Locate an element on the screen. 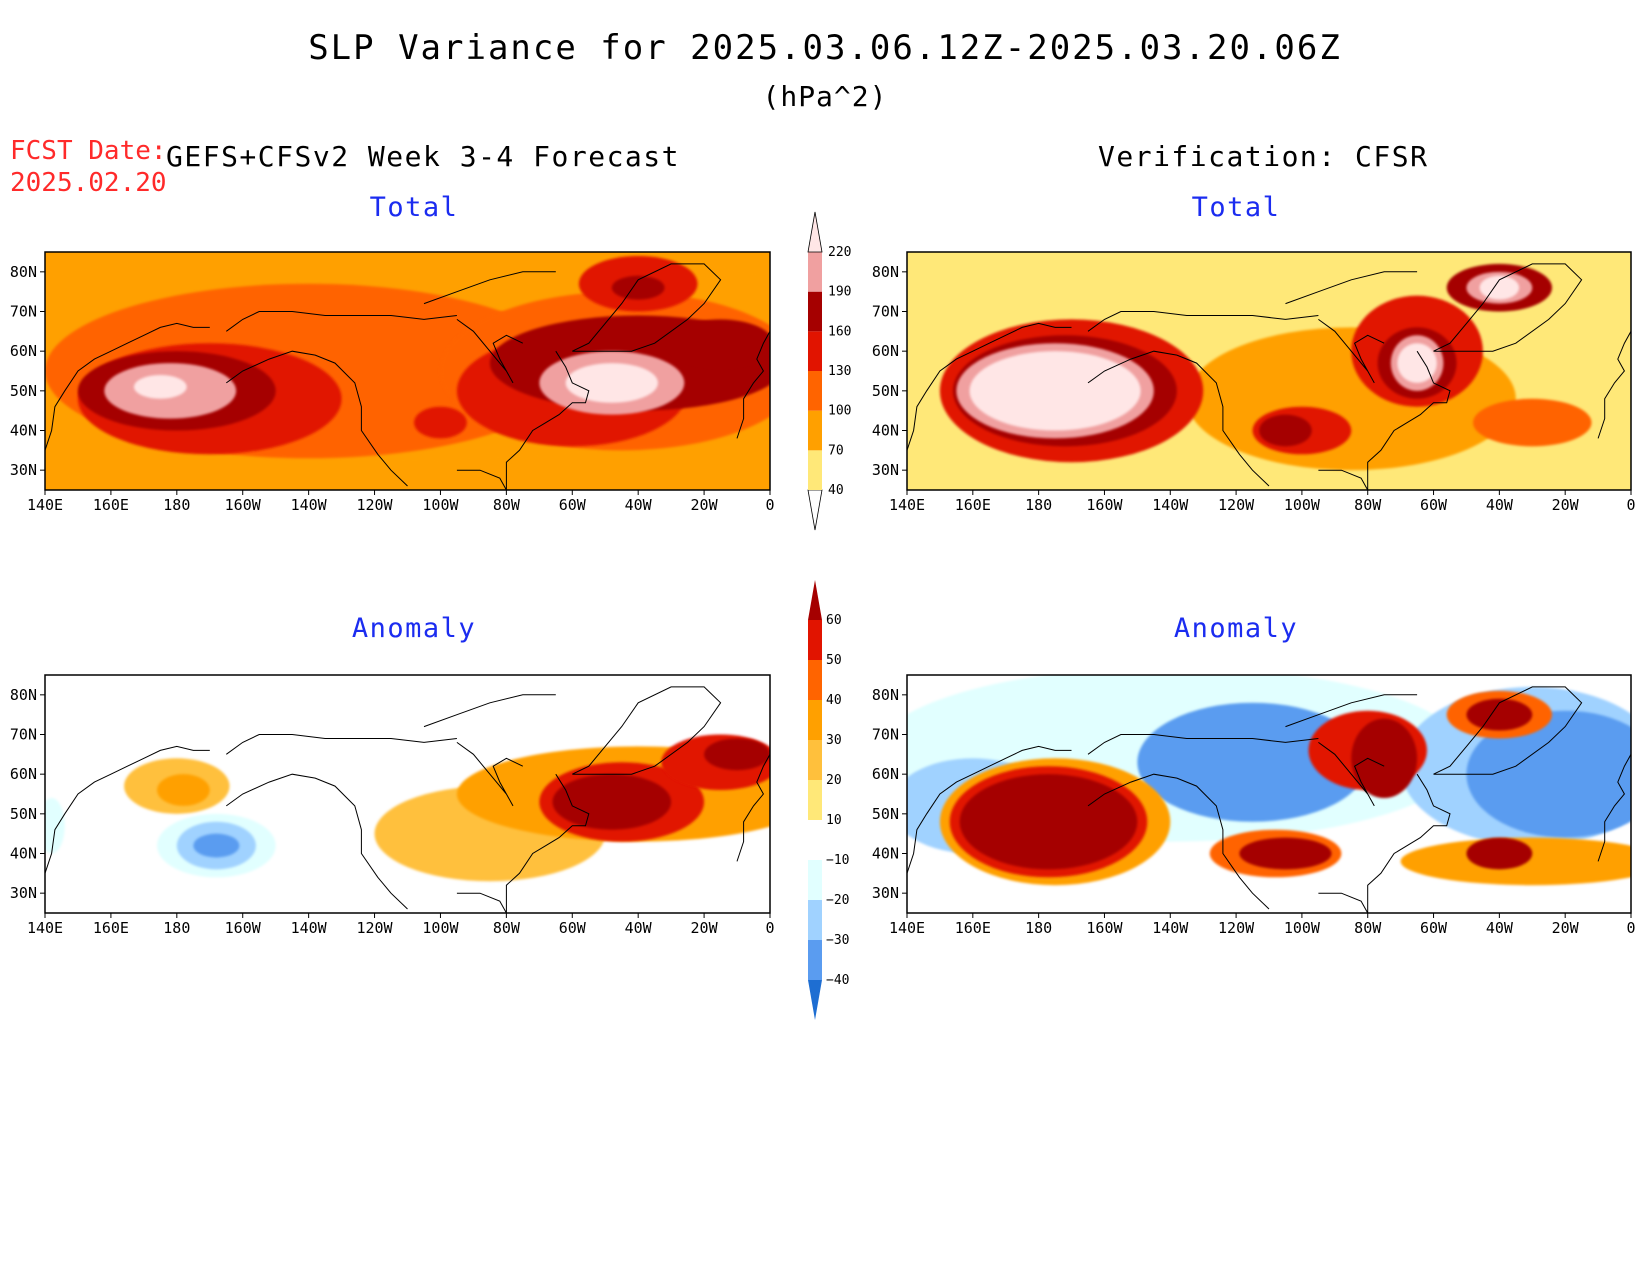  colorbar-tick-label: 100 is located at coordinates (839, 411).